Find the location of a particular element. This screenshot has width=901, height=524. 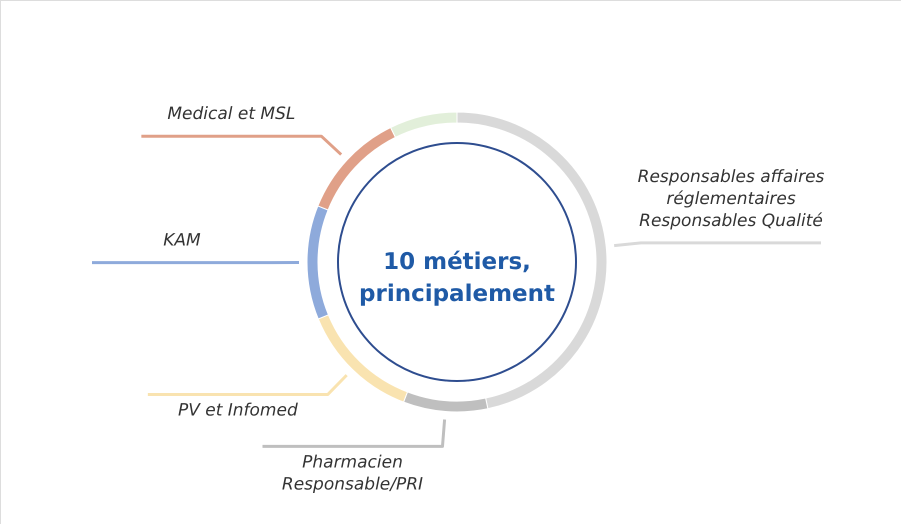

slice-label: Pharmacien Responsable/PRI is located at coordinates (353, 473).